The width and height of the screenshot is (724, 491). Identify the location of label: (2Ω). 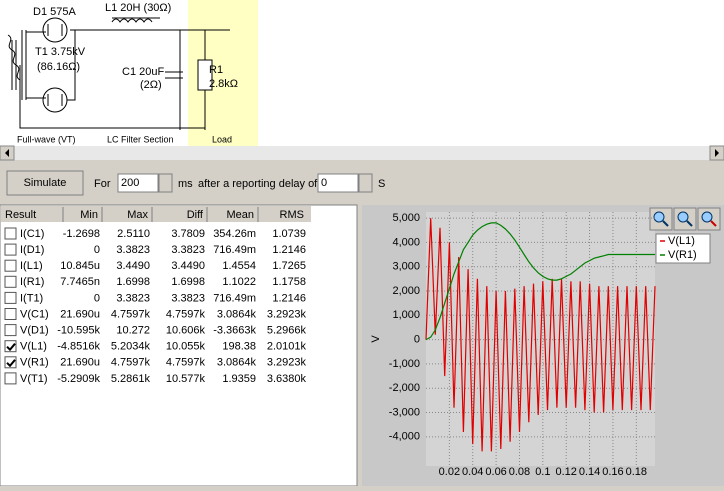
(151, 85).